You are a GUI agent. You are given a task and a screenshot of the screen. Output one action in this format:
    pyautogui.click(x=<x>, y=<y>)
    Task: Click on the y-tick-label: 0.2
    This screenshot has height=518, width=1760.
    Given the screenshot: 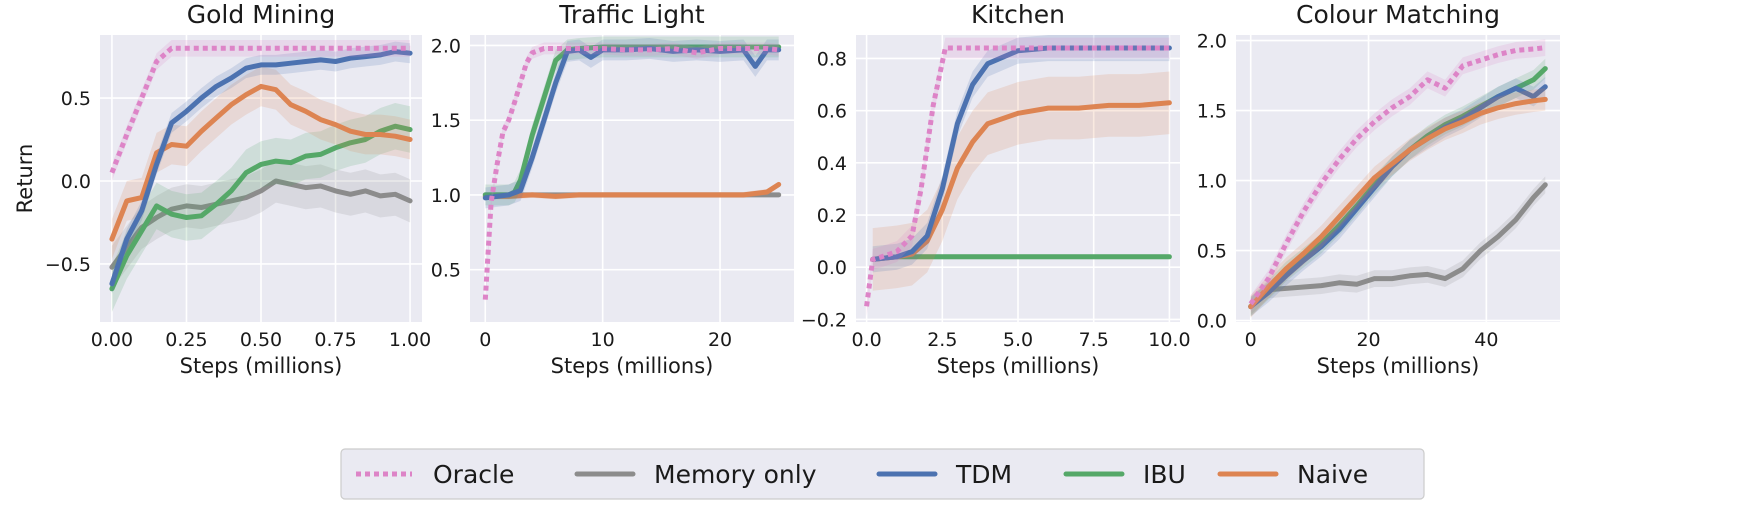 What is the action you would take?
    pyautogui.click(x=832, y=216)
    